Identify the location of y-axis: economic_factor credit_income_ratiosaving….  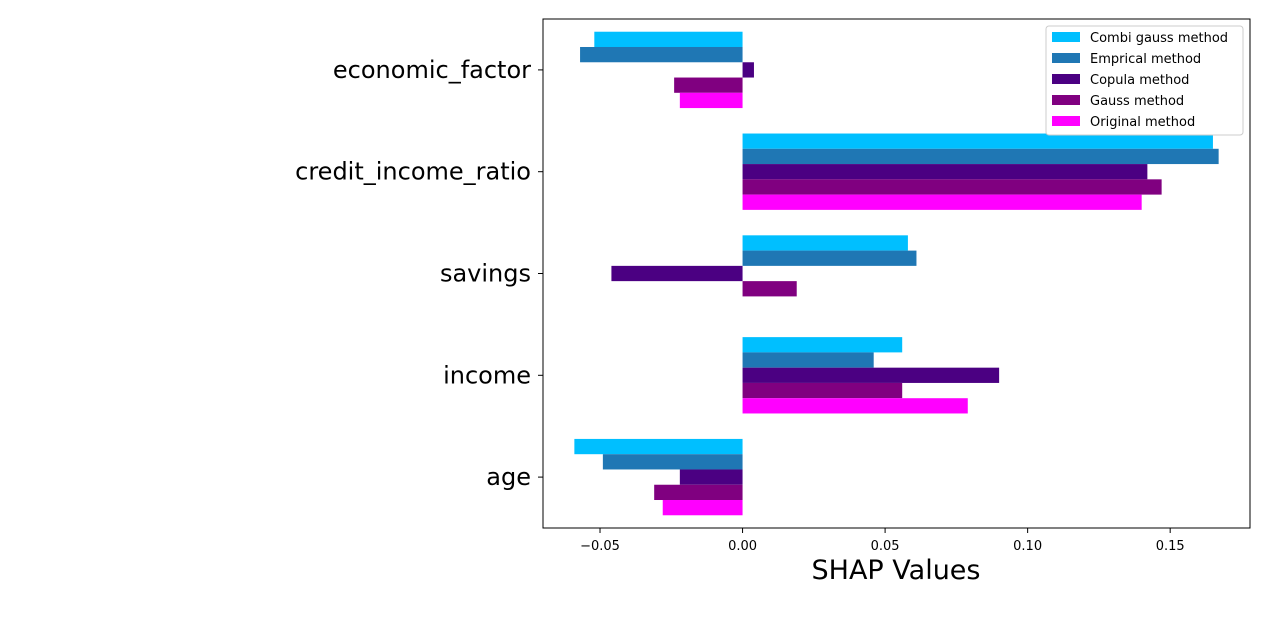
(419, 273).